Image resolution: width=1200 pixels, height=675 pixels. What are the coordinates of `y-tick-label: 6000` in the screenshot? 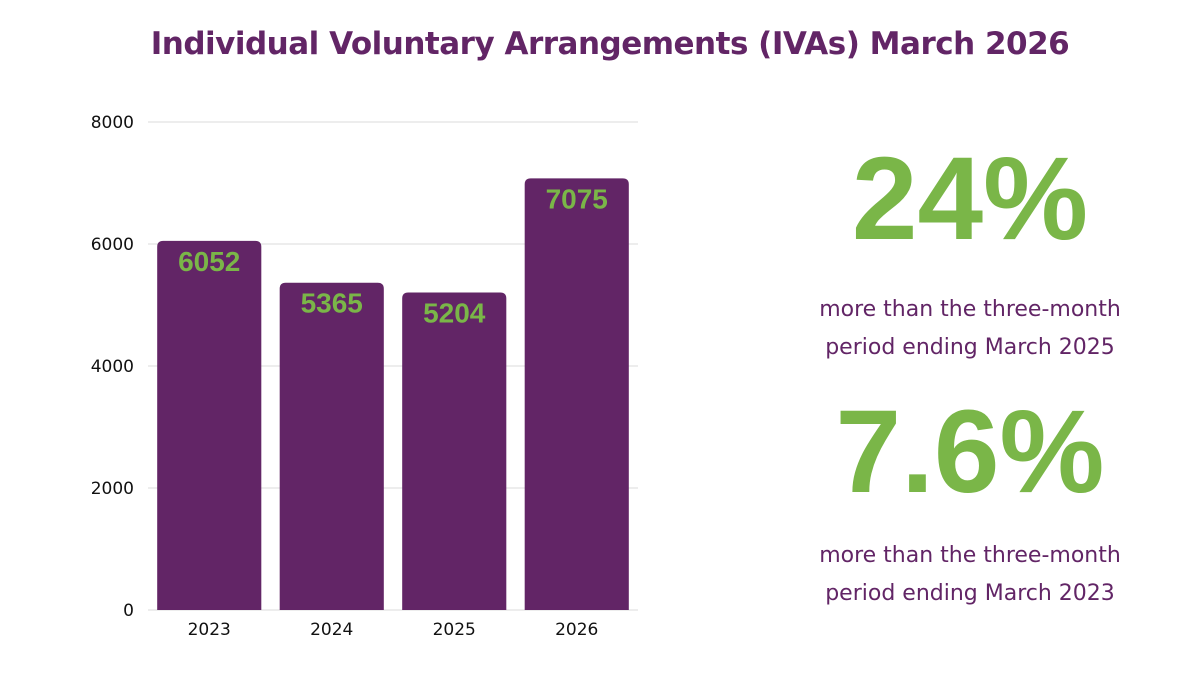 It's located at (112, 245).